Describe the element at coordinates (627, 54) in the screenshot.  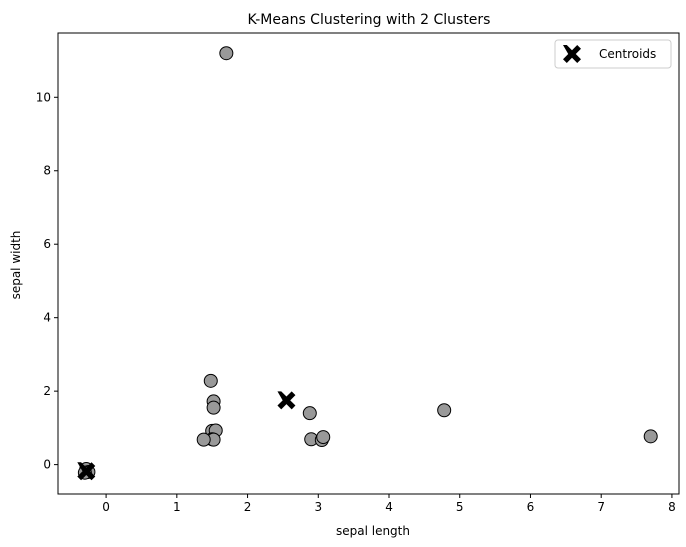
I see `legend-label-centroids: Centroids` at that location.